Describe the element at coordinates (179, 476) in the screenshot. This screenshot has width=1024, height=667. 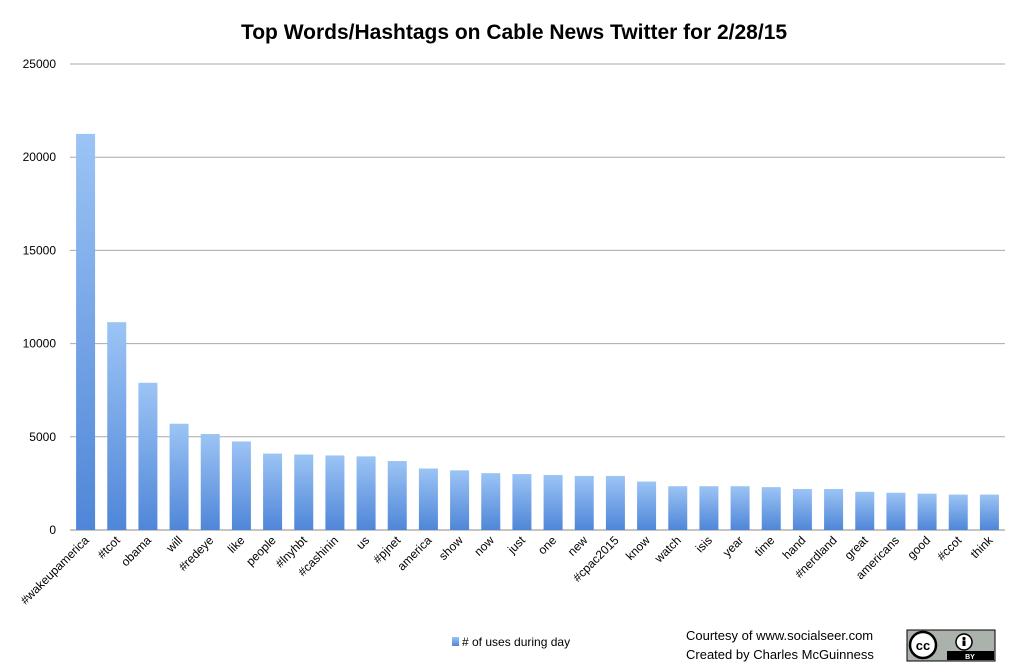
I see `bar-will` at that location.